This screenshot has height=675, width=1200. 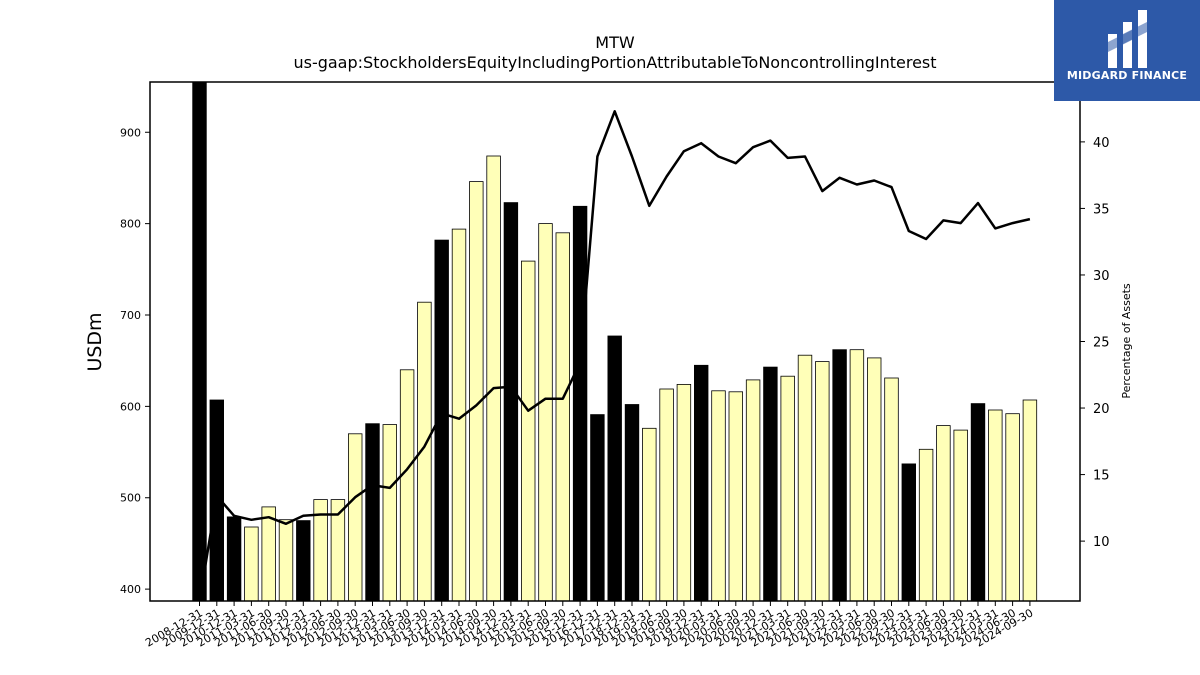 I want to click on y2-tick-label: 25, so click(x=1101, y=343).